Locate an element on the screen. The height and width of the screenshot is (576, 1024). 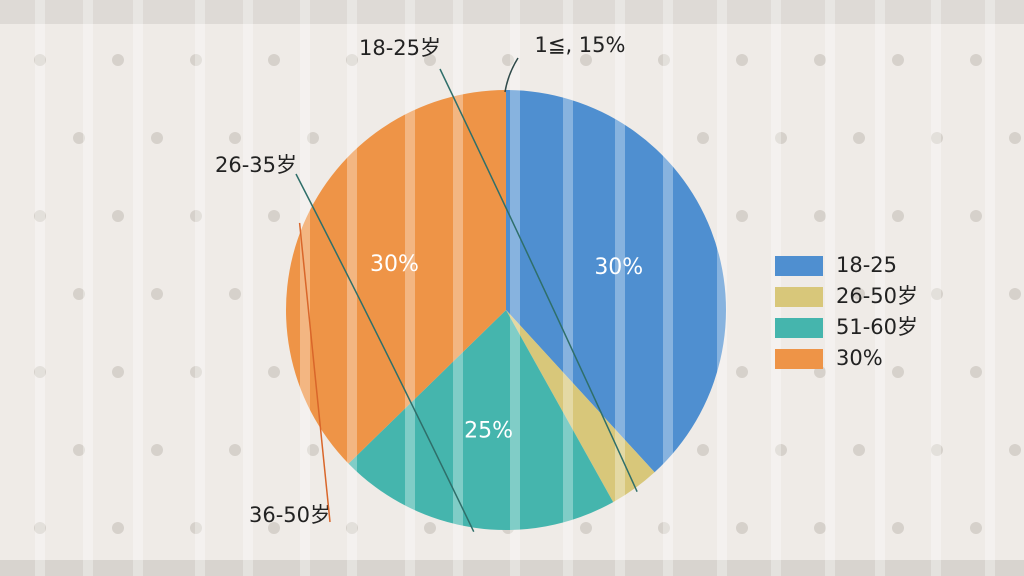
top-frame is located at coordinates (512, 12).